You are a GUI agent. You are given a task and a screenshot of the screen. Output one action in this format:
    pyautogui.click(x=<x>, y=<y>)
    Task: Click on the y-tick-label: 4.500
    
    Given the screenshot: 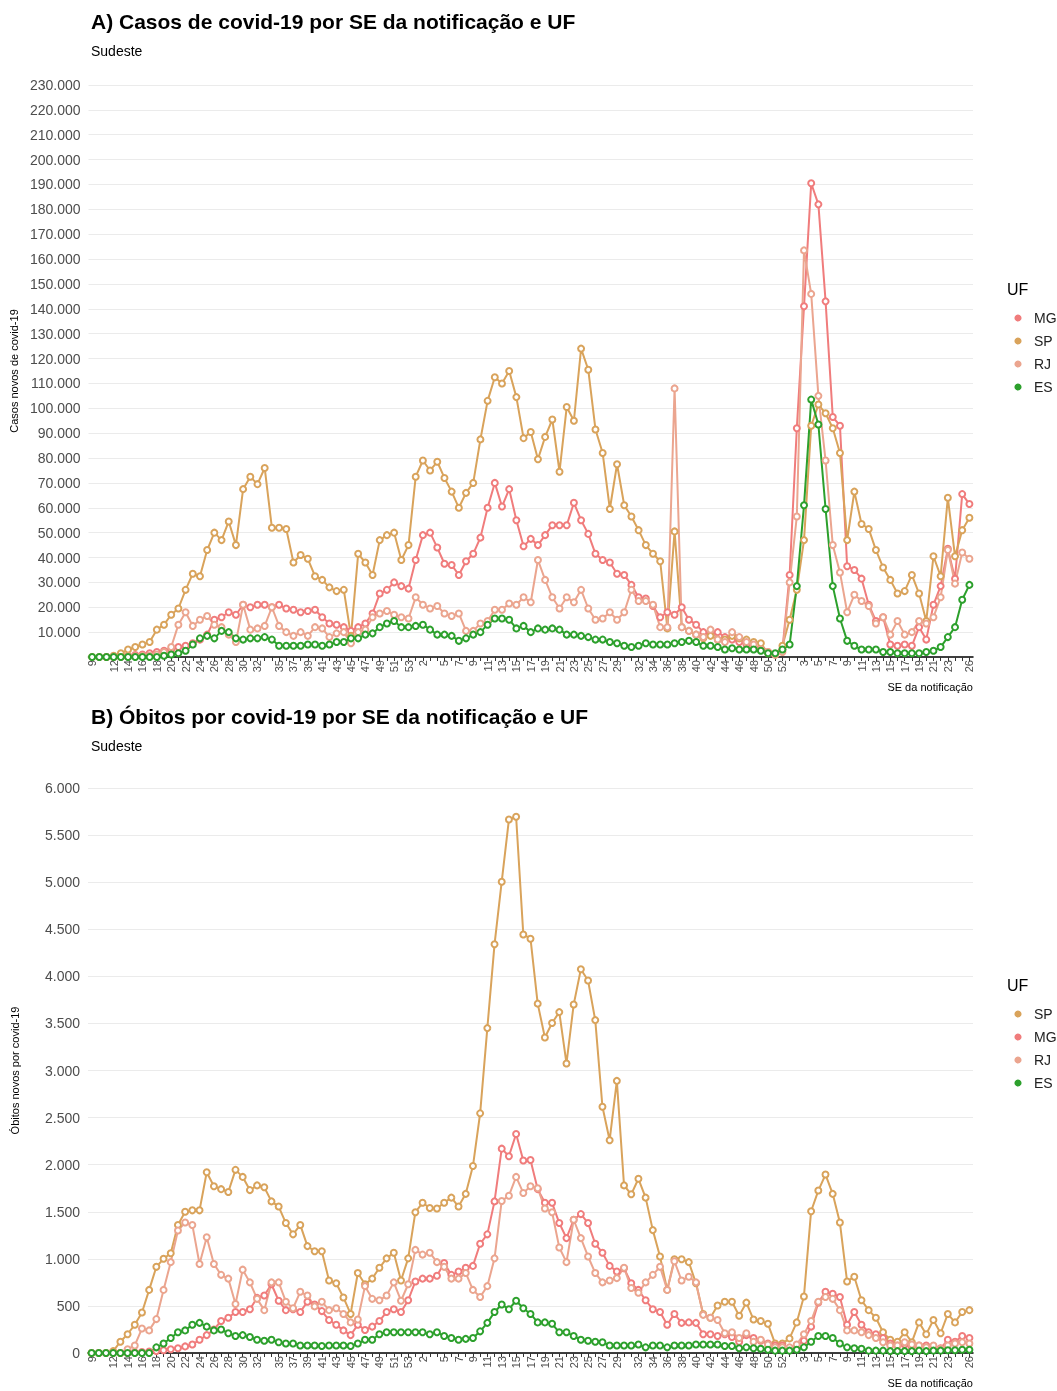 What is the action you would take?
    pyautogui.click(x=62, y=929)
    